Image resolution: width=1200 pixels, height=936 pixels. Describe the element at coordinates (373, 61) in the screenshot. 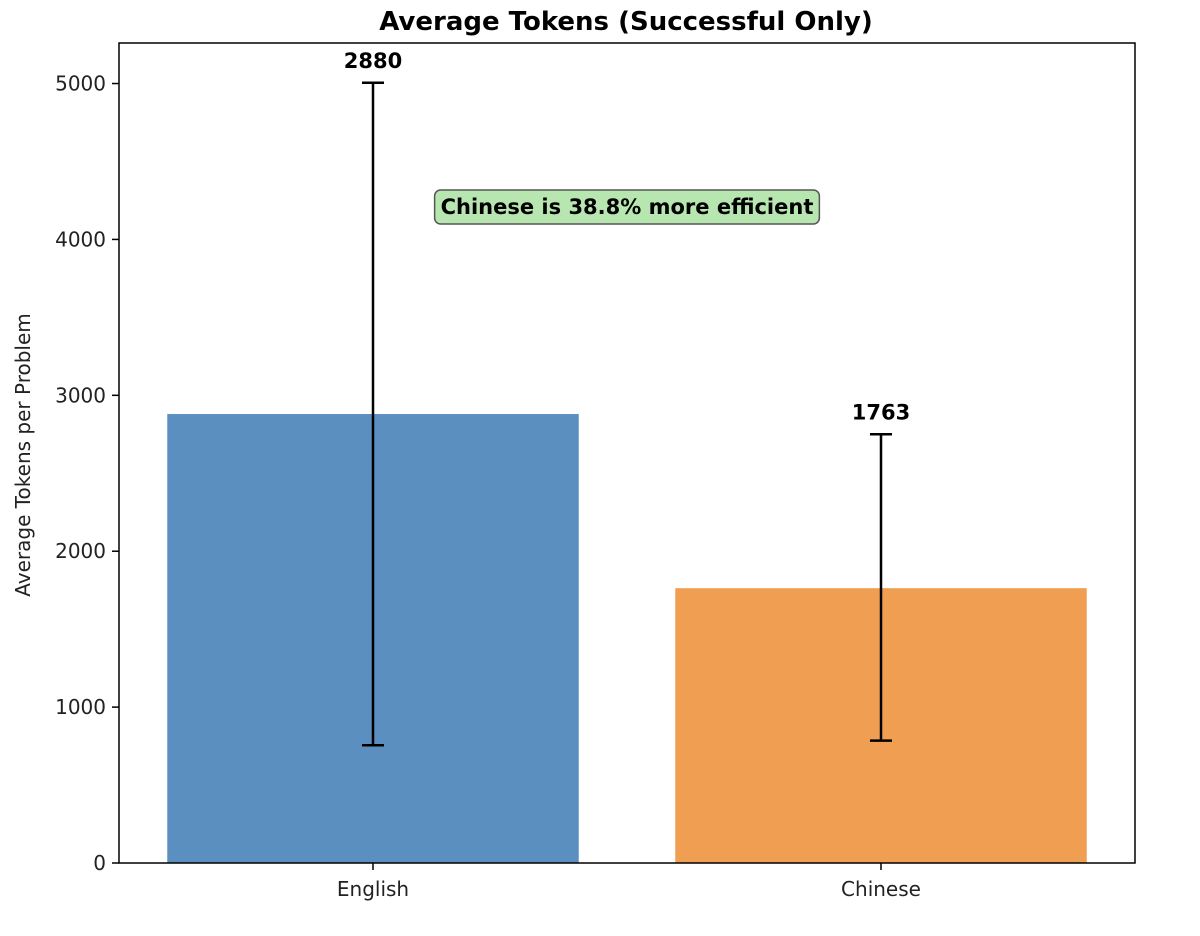

I see `value-label-english: 2880` at that location.